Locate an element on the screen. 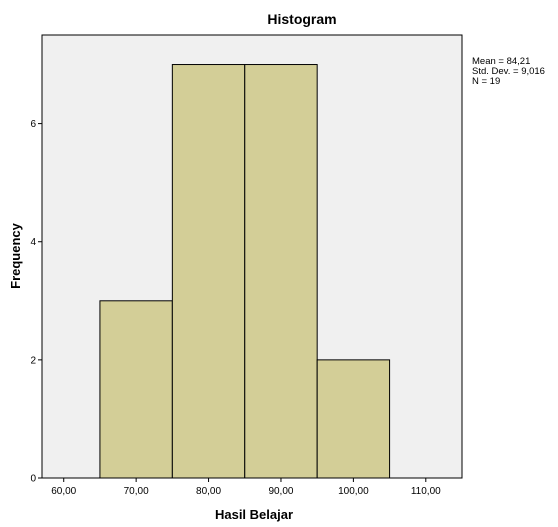 This screenshot has width=558, height=527. stats-box: Mean = 84,21 Std. Dev. = 9,016 N = 19 is located at coordinates (508, 72).